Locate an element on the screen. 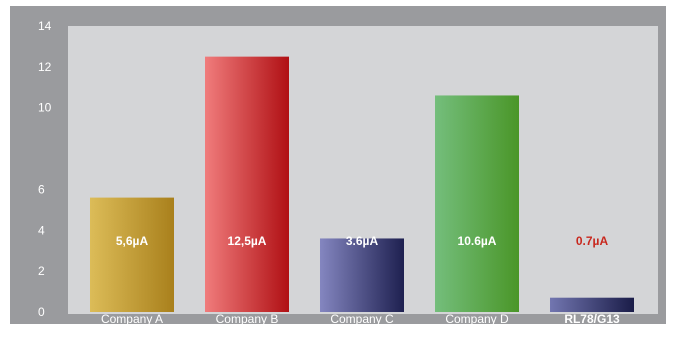 This screenshot has height=340, width=680. y-tick-label: 2 is located at coordinates (41, 271).